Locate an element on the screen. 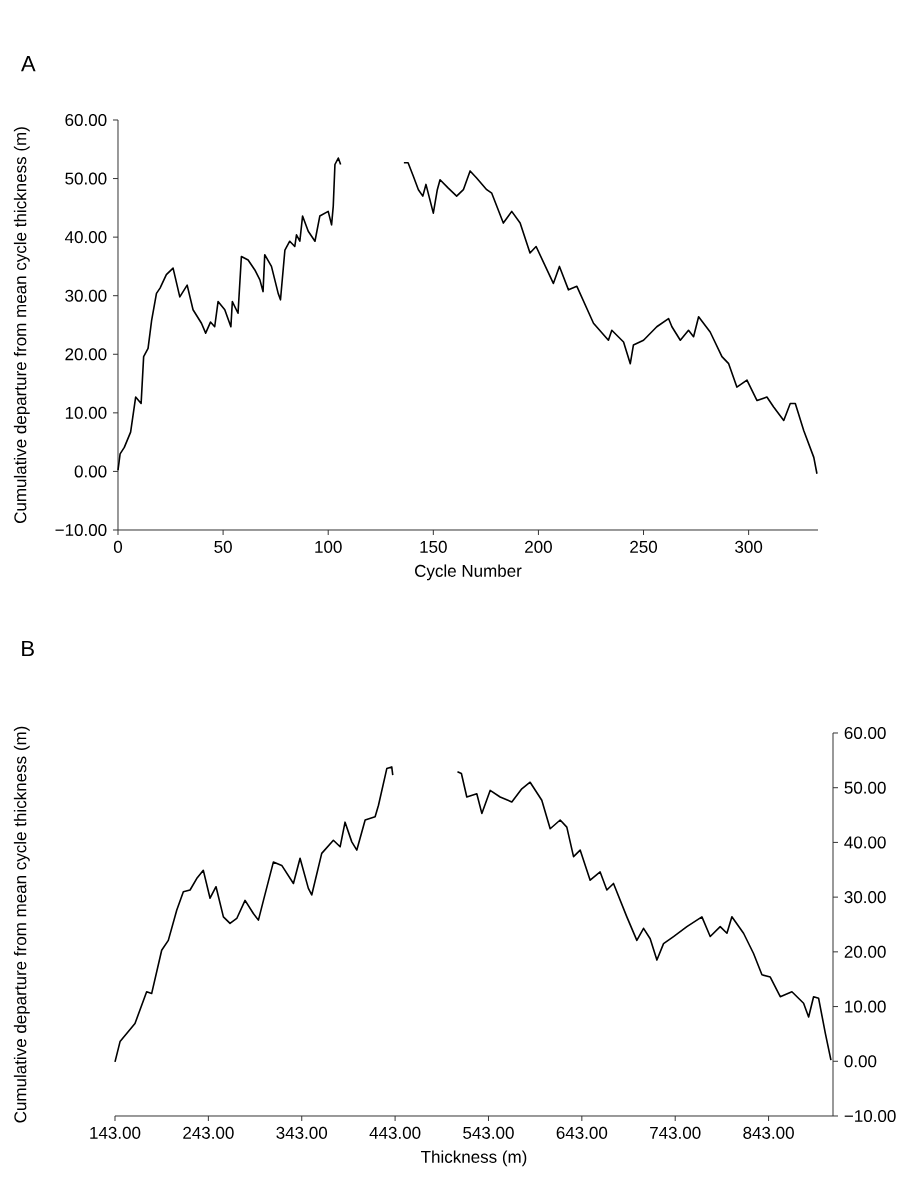 The height and width of the screenshot is (1184, 908). x-tick-label: 0 is located at coordinates (118, 546).